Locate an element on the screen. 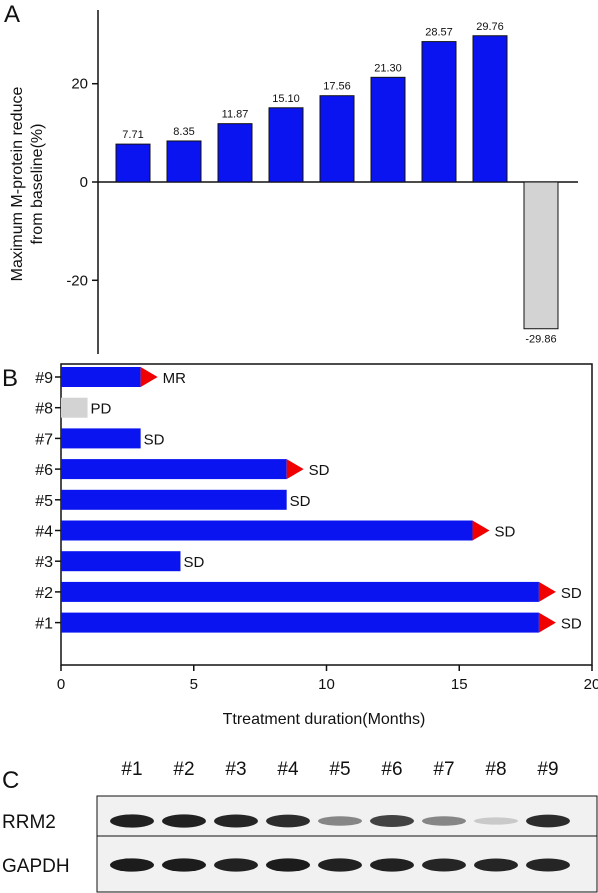 This screenshot has height=893, width=598. panel-a-bar-value-label: 29.76 is located at coordinates (490, 27).